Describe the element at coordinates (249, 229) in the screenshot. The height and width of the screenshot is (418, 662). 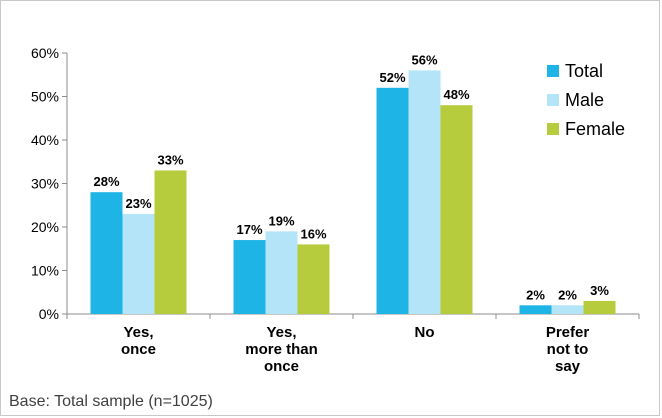
I see `data-label: 17%` at that location.